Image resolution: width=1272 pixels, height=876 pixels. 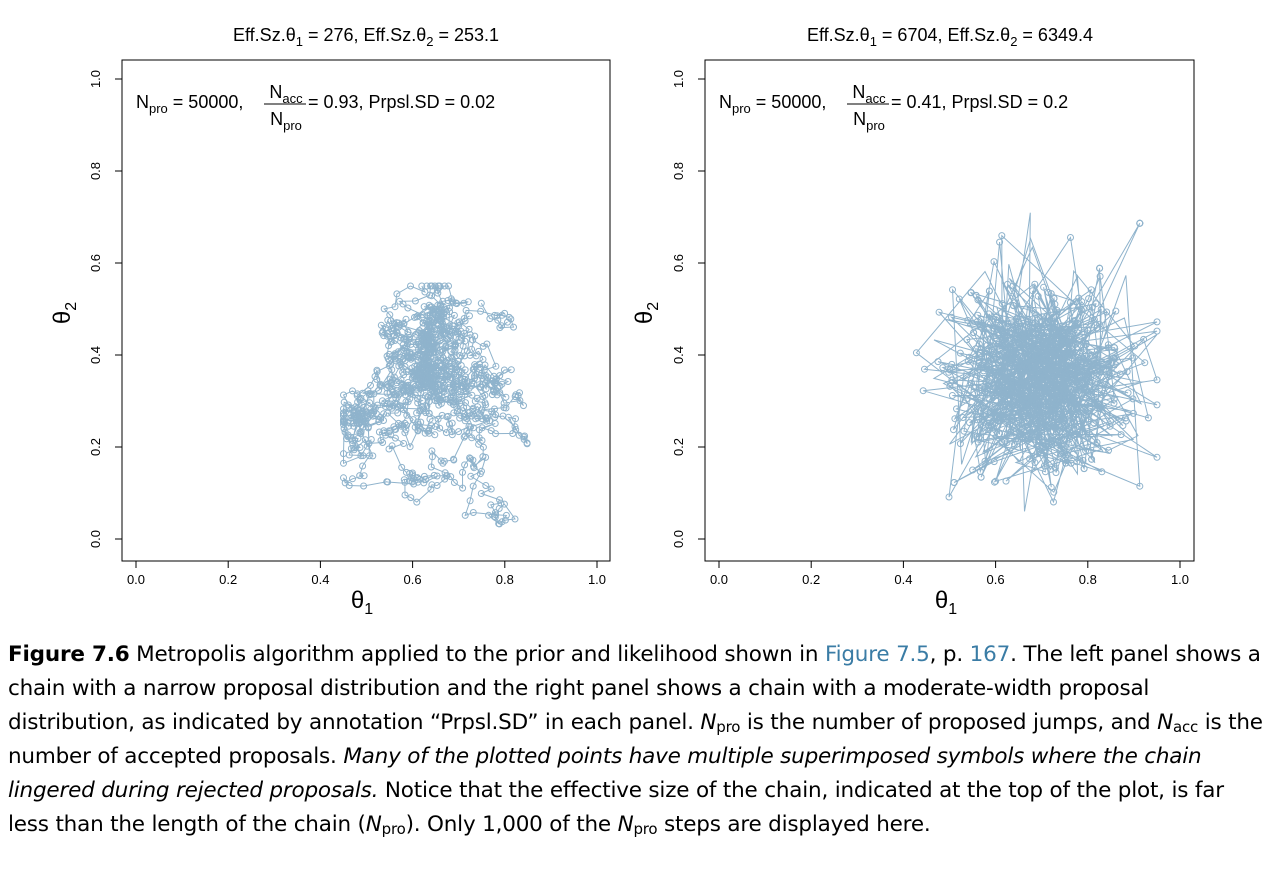 What do you see at coordinates (64, 313) in the screenshot?
I see `y-axis-label: θ2` at bounding box center [64, 313].